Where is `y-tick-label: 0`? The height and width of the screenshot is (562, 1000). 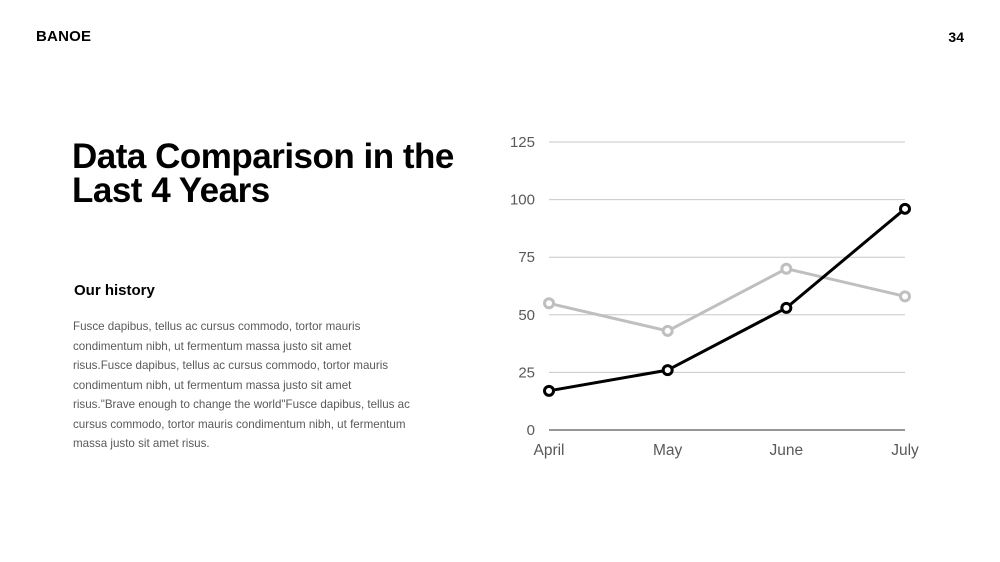 y-tick-label: 0 is located at coordinates (531, 430).